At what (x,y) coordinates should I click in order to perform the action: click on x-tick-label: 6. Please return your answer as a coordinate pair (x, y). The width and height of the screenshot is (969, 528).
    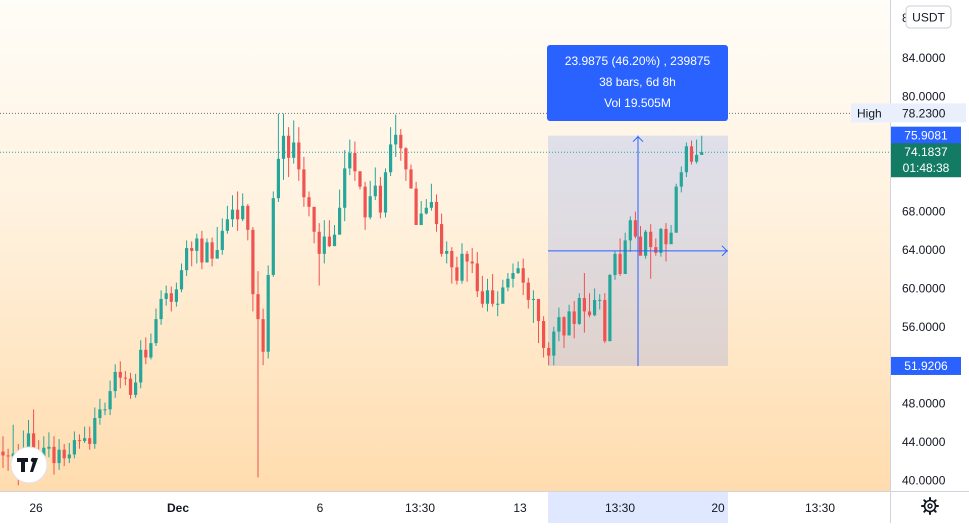
    Looking at the image, I should click on (320, 508).